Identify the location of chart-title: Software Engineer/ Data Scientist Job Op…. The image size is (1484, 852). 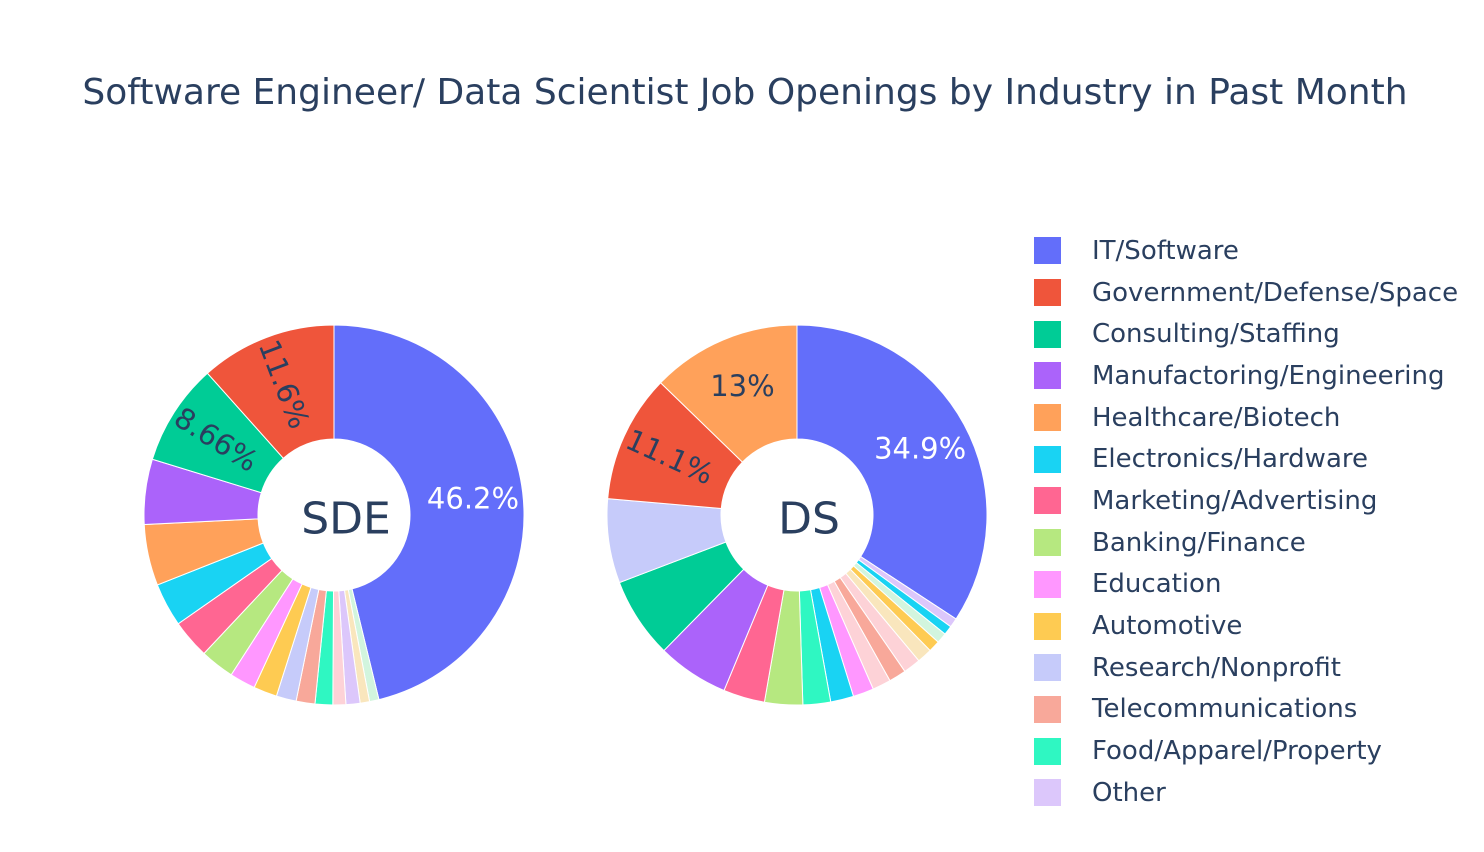
(745, 92).